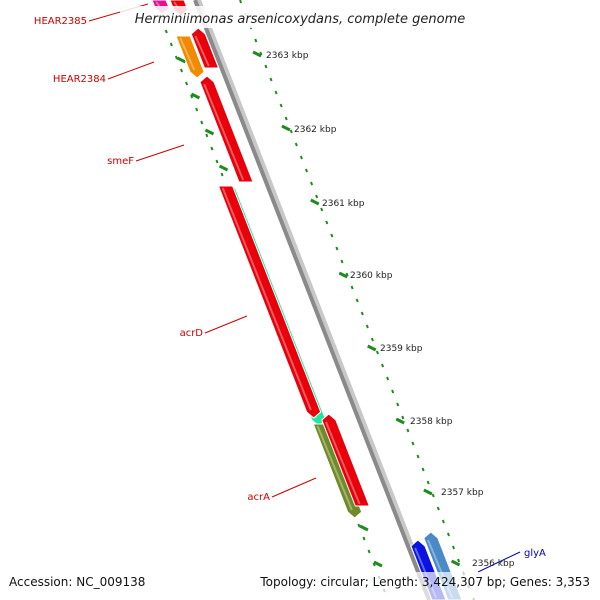 This screenshot has height=600, width=600. Describe the element at coordinates (224, 132) in the screenshot. I see `gene-smeF-highlight` at that location.